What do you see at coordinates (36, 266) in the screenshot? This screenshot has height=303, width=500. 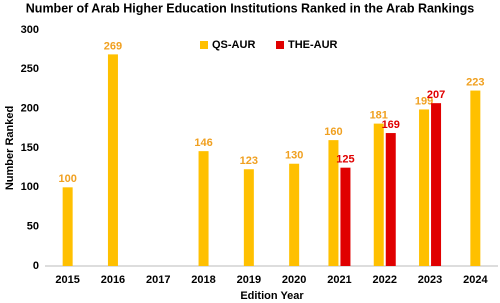 I see `y-tick-label: 0` at bounding box center [36, 266].